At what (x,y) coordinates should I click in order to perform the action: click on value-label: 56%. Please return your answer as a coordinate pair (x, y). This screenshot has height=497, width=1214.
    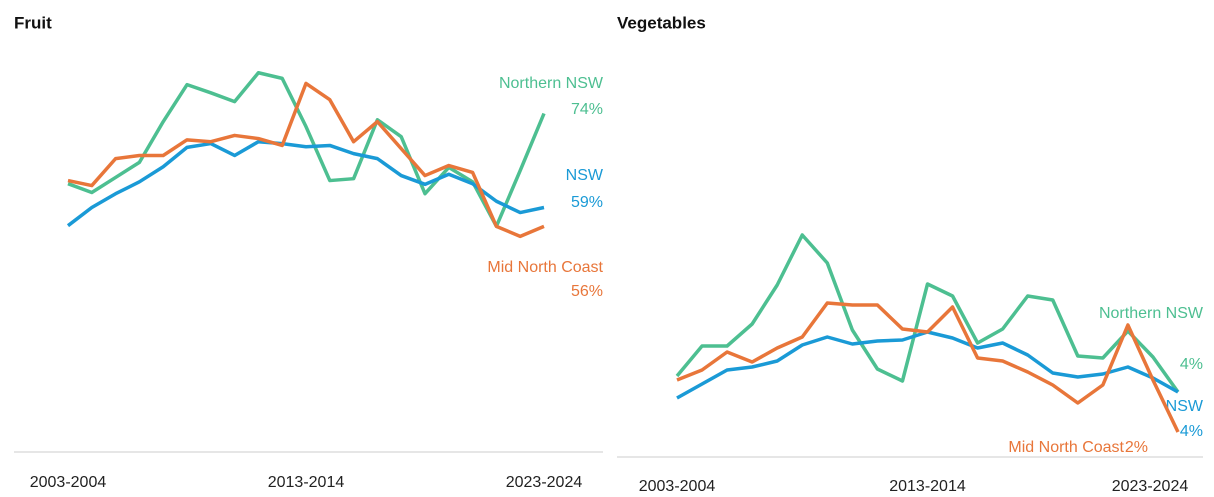
    Looking at the image, I should click on (587, 291).